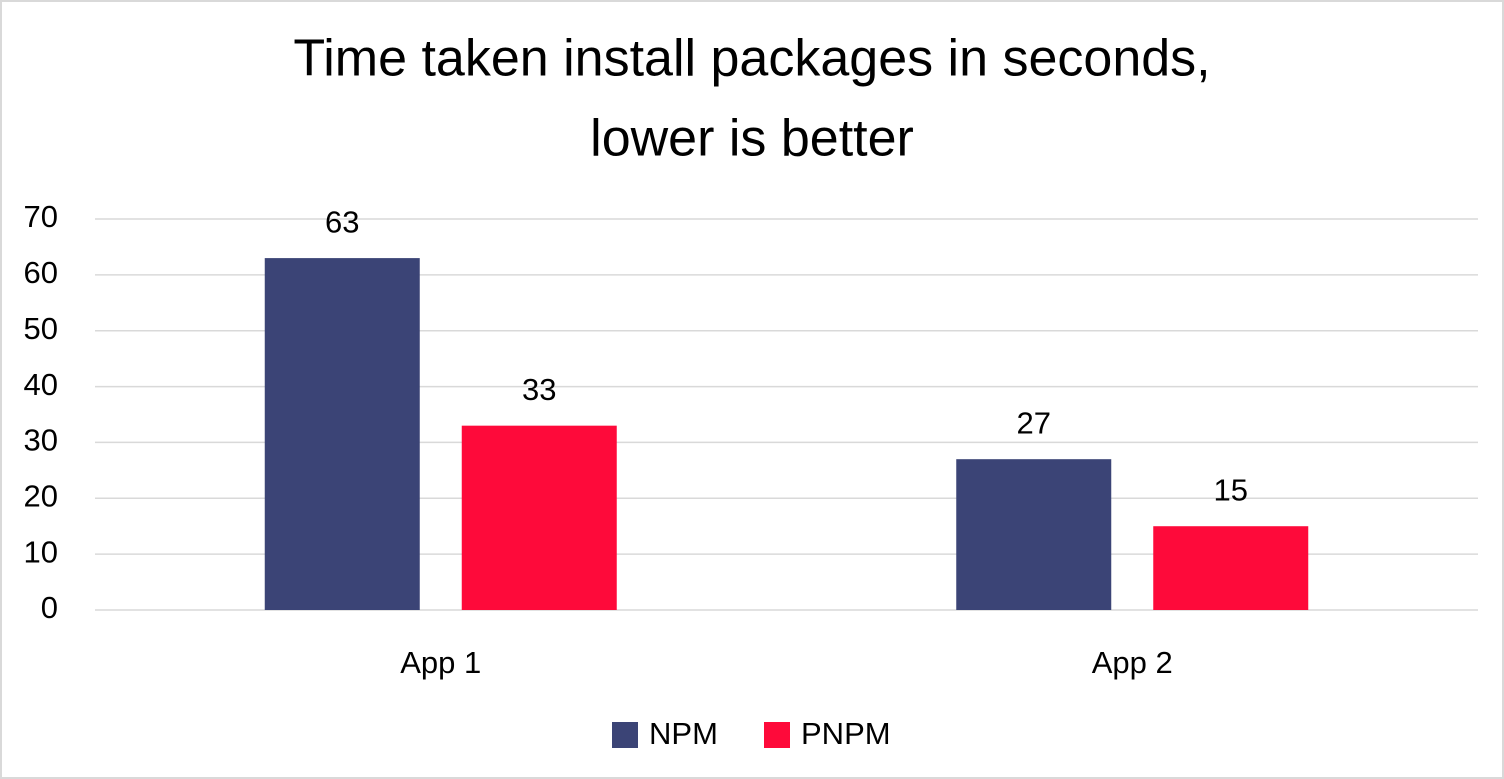 This screenshot has width=1504, height=779. I want to click on y-tick-label: 20, so click(41, 495).